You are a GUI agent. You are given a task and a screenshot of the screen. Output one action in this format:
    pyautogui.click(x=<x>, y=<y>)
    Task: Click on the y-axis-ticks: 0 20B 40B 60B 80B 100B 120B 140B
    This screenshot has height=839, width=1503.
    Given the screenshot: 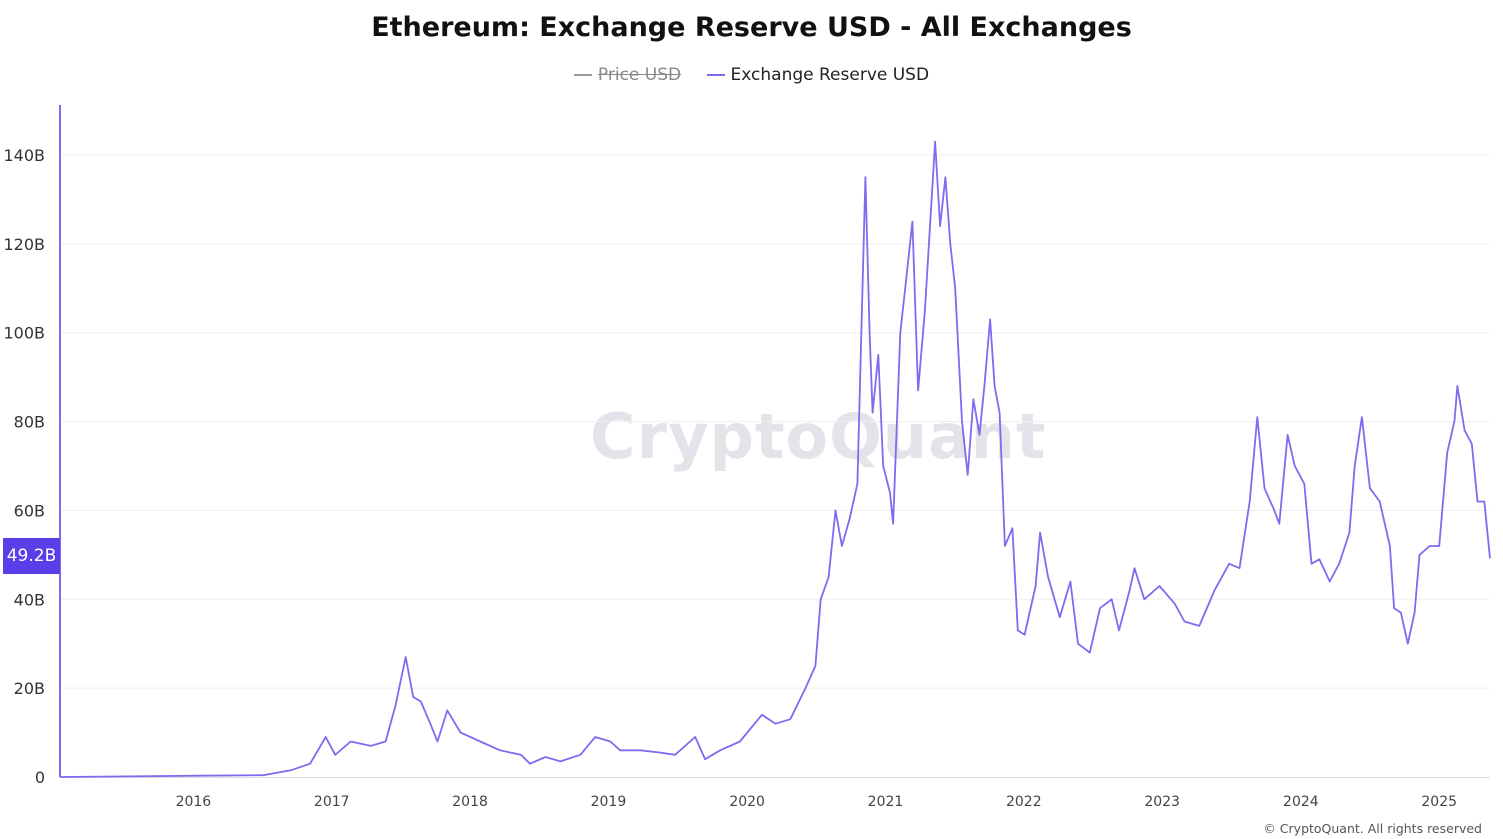 What is the action you would take?
    pyautogui.click(x=24, y=466)
    